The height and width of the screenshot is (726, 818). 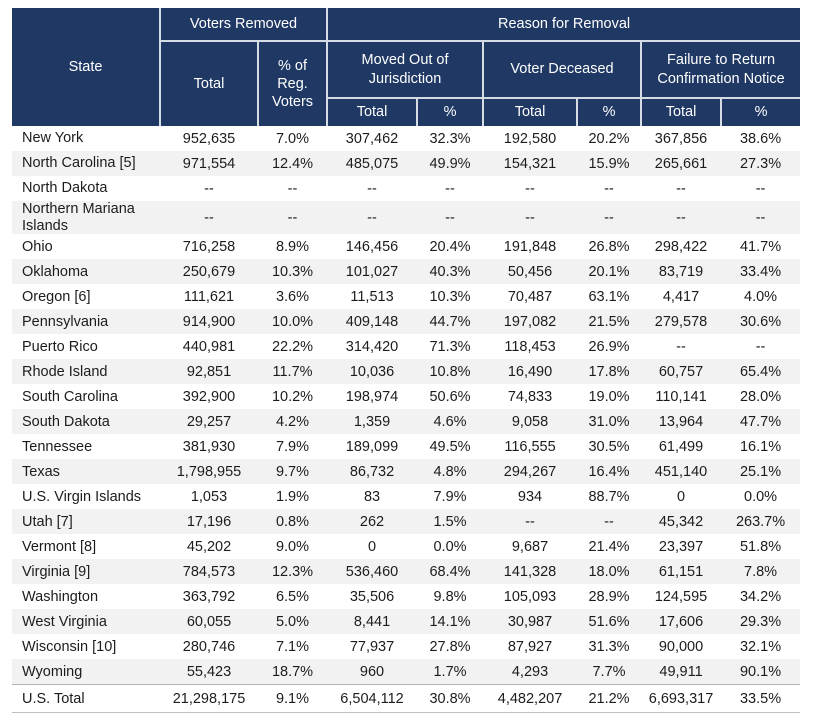 What do you see at coordinates (761, 571) in the screenshot?
I see `data-cell: 7.8%` at bounding box center [761, 571].